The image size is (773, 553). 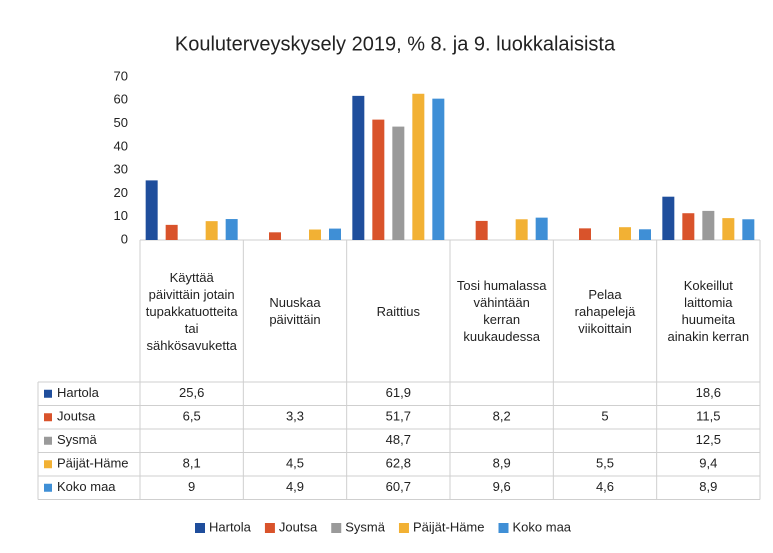 What do you see at coordinates (76, 416) in the screenshot?
I see `row-header: Joutsa` at bounding box center [76, 416].